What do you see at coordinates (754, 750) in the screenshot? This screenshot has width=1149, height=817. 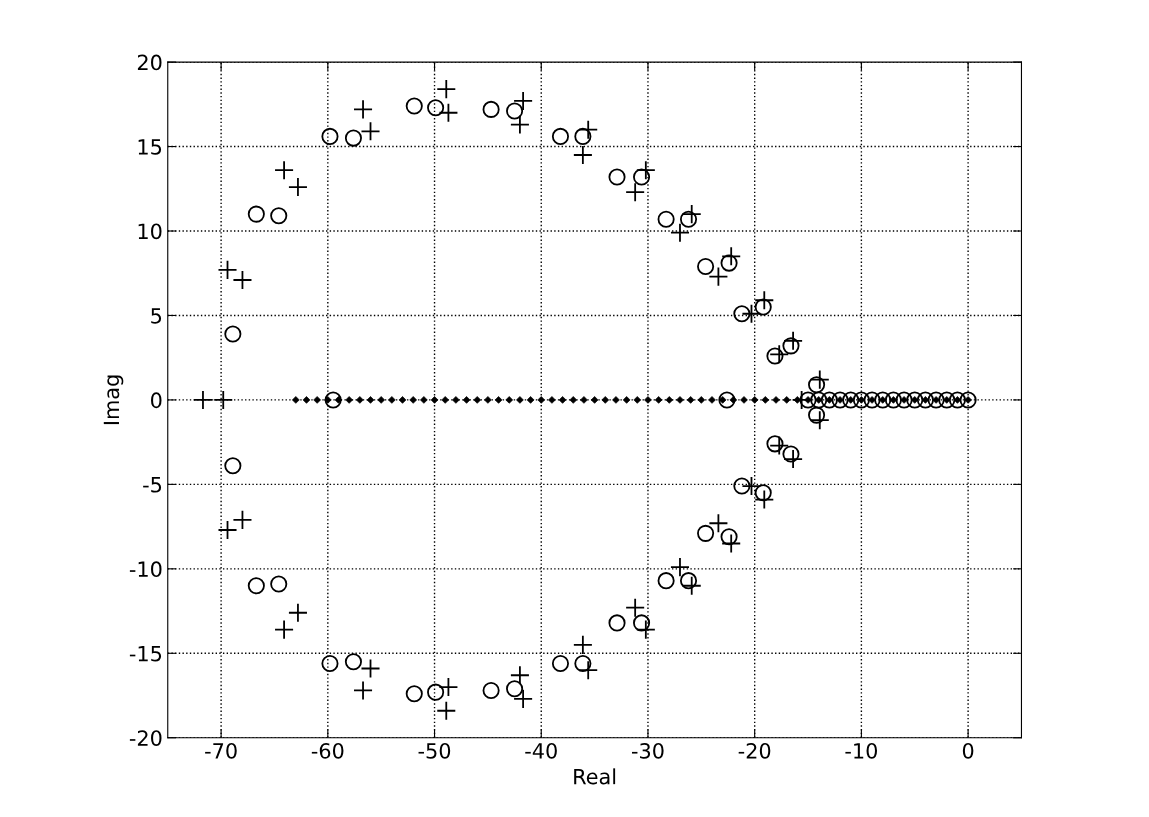 I see `x-tick-label: -20` at bounding box center [754, 750].